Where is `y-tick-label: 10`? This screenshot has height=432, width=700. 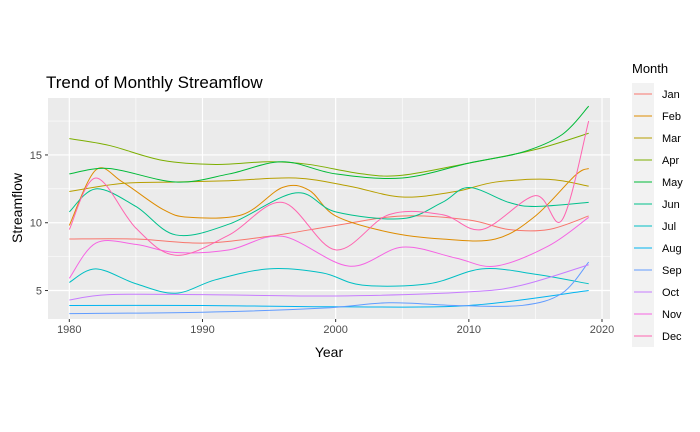
y-tick-label: 10 is located at coordinates (36, 224).